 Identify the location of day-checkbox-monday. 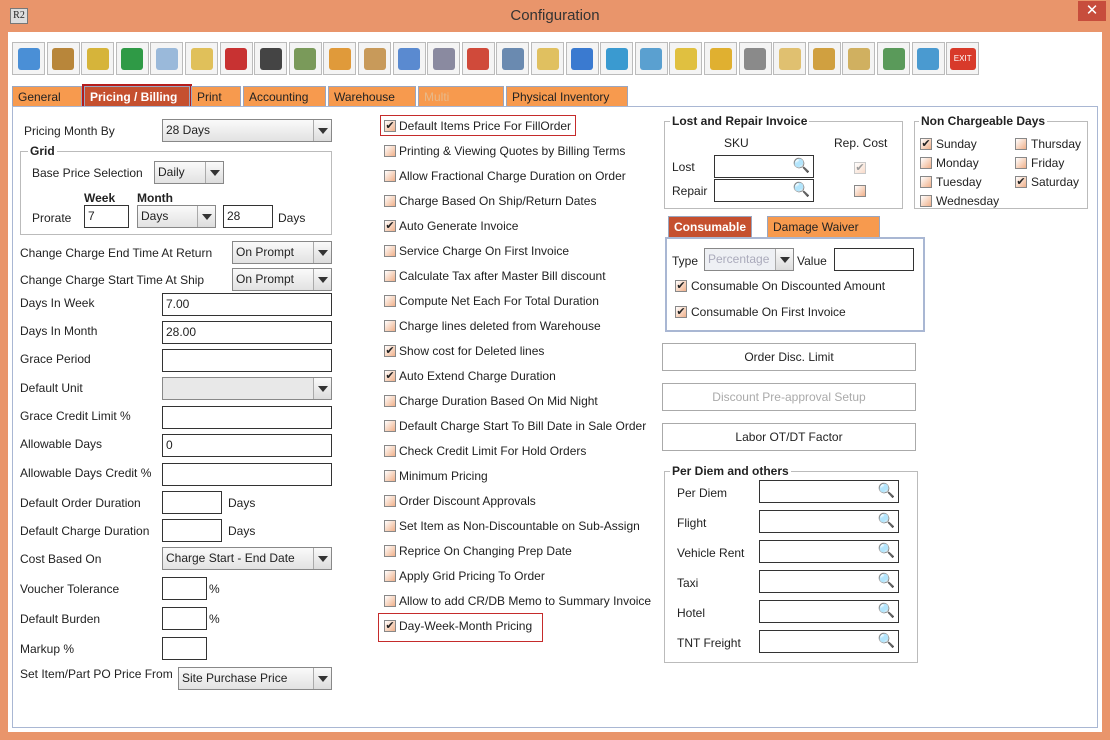
(926, 163).